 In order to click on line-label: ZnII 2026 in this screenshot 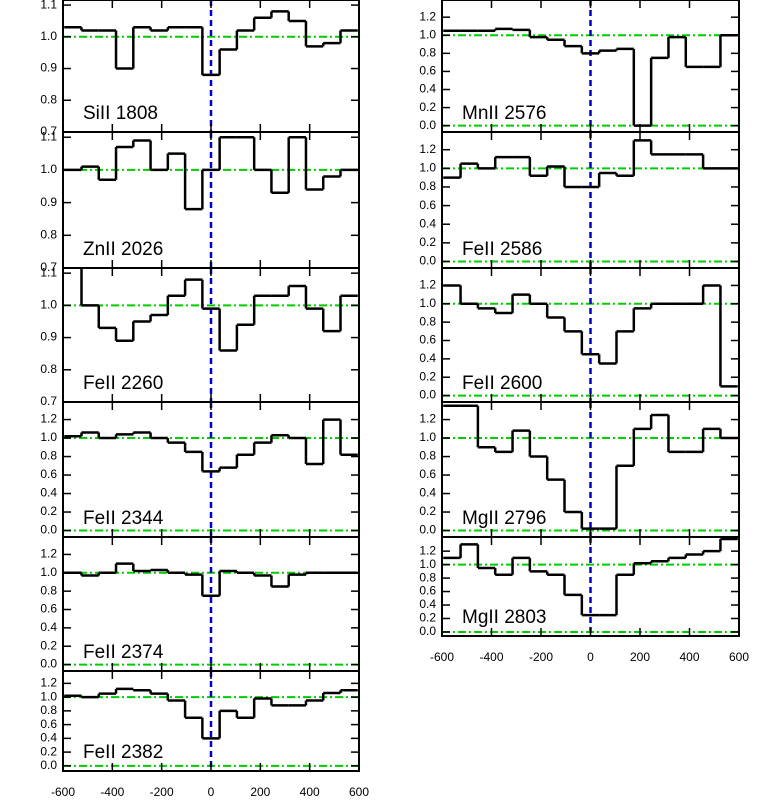, I will do `click(123, 249)`.